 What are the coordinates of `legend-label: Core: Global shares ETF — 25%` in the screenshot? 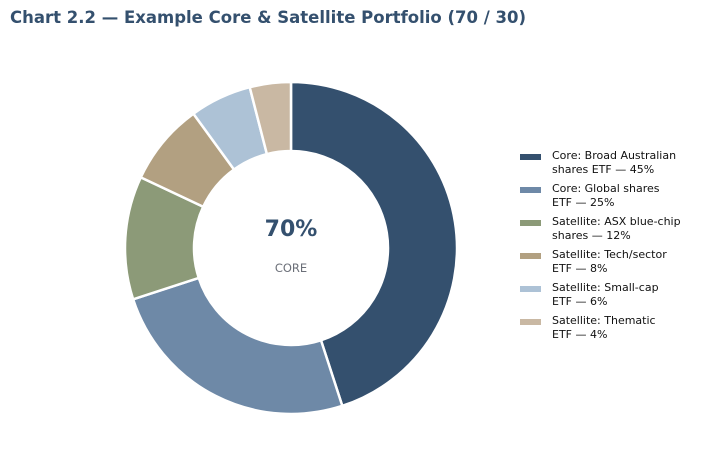 It's located at (606, 195).